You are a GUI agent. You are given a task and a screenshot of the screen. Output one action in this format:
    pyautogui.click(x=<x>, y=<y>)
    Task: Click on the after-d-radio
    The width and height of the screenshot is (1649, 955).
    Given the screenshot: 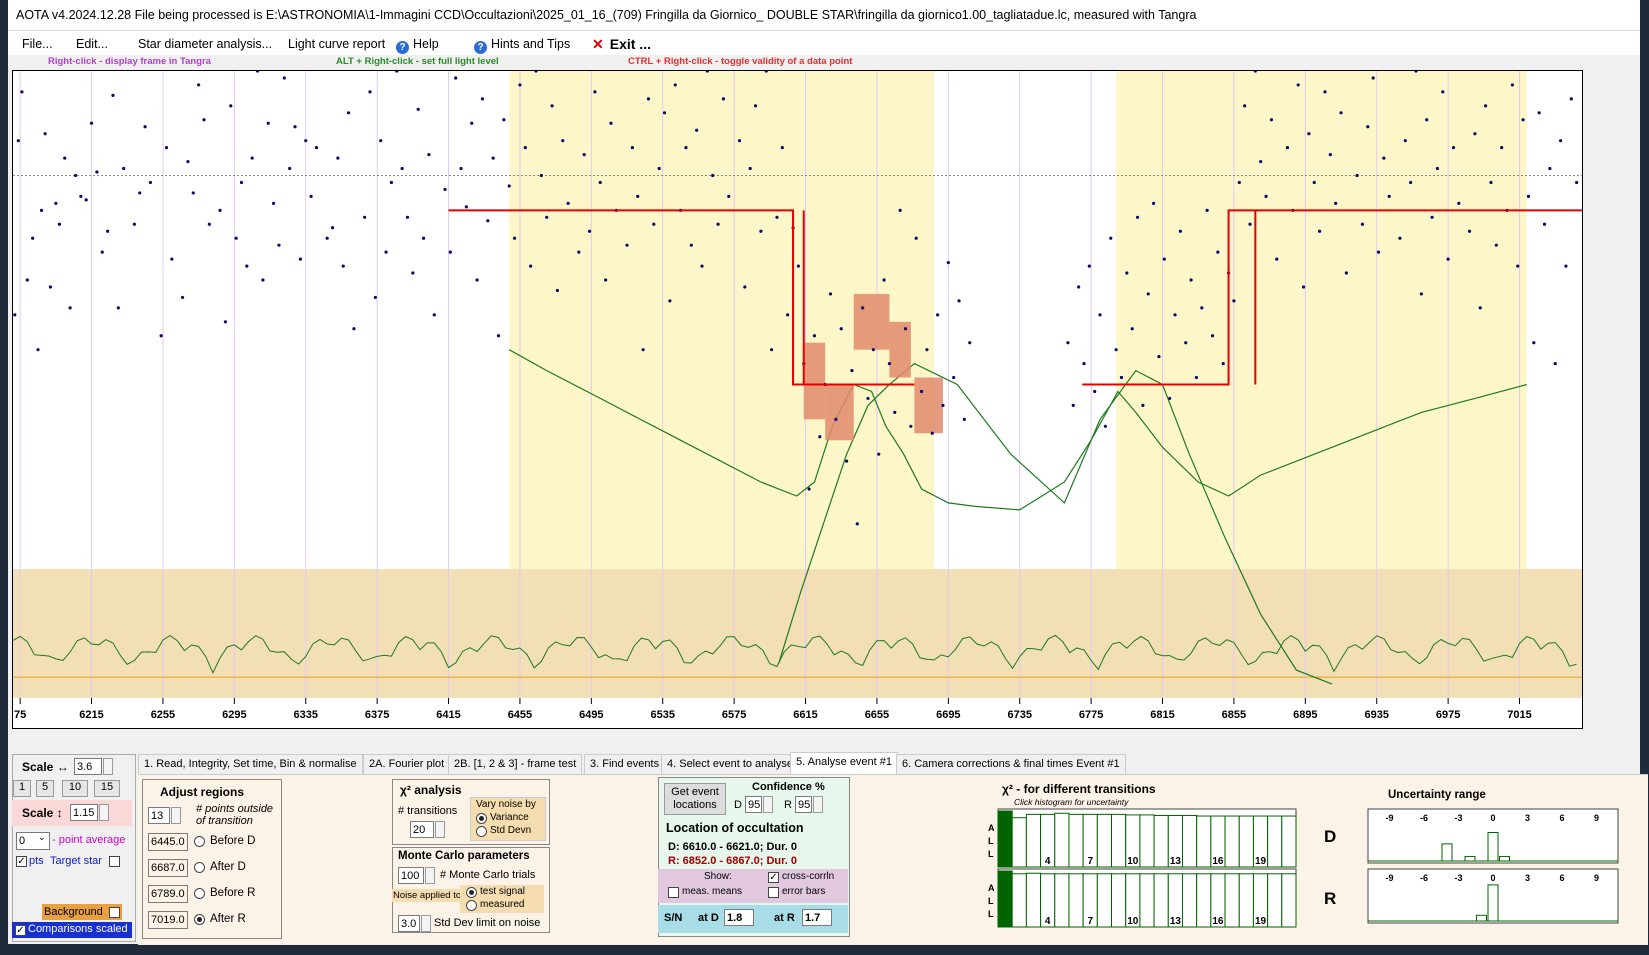 What is the action you would take?
    pyautogui.click(x=199, y=867)
    